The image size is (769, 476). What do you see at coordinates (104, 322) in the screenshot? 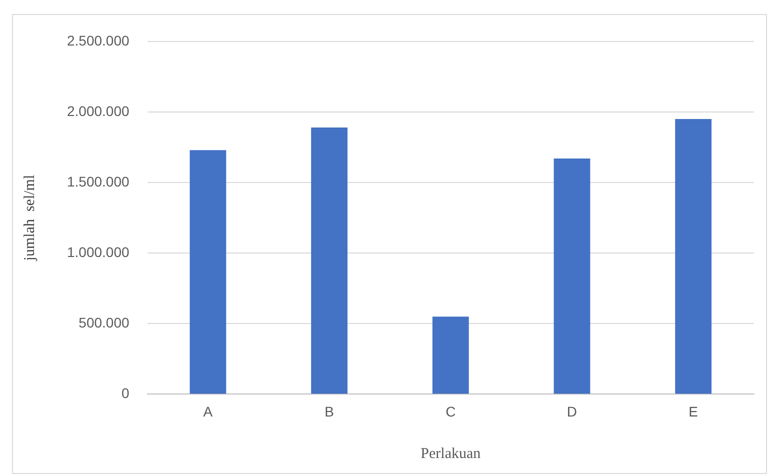
I see `y-tick-label: 500.000` at bounding box center [104, 322].